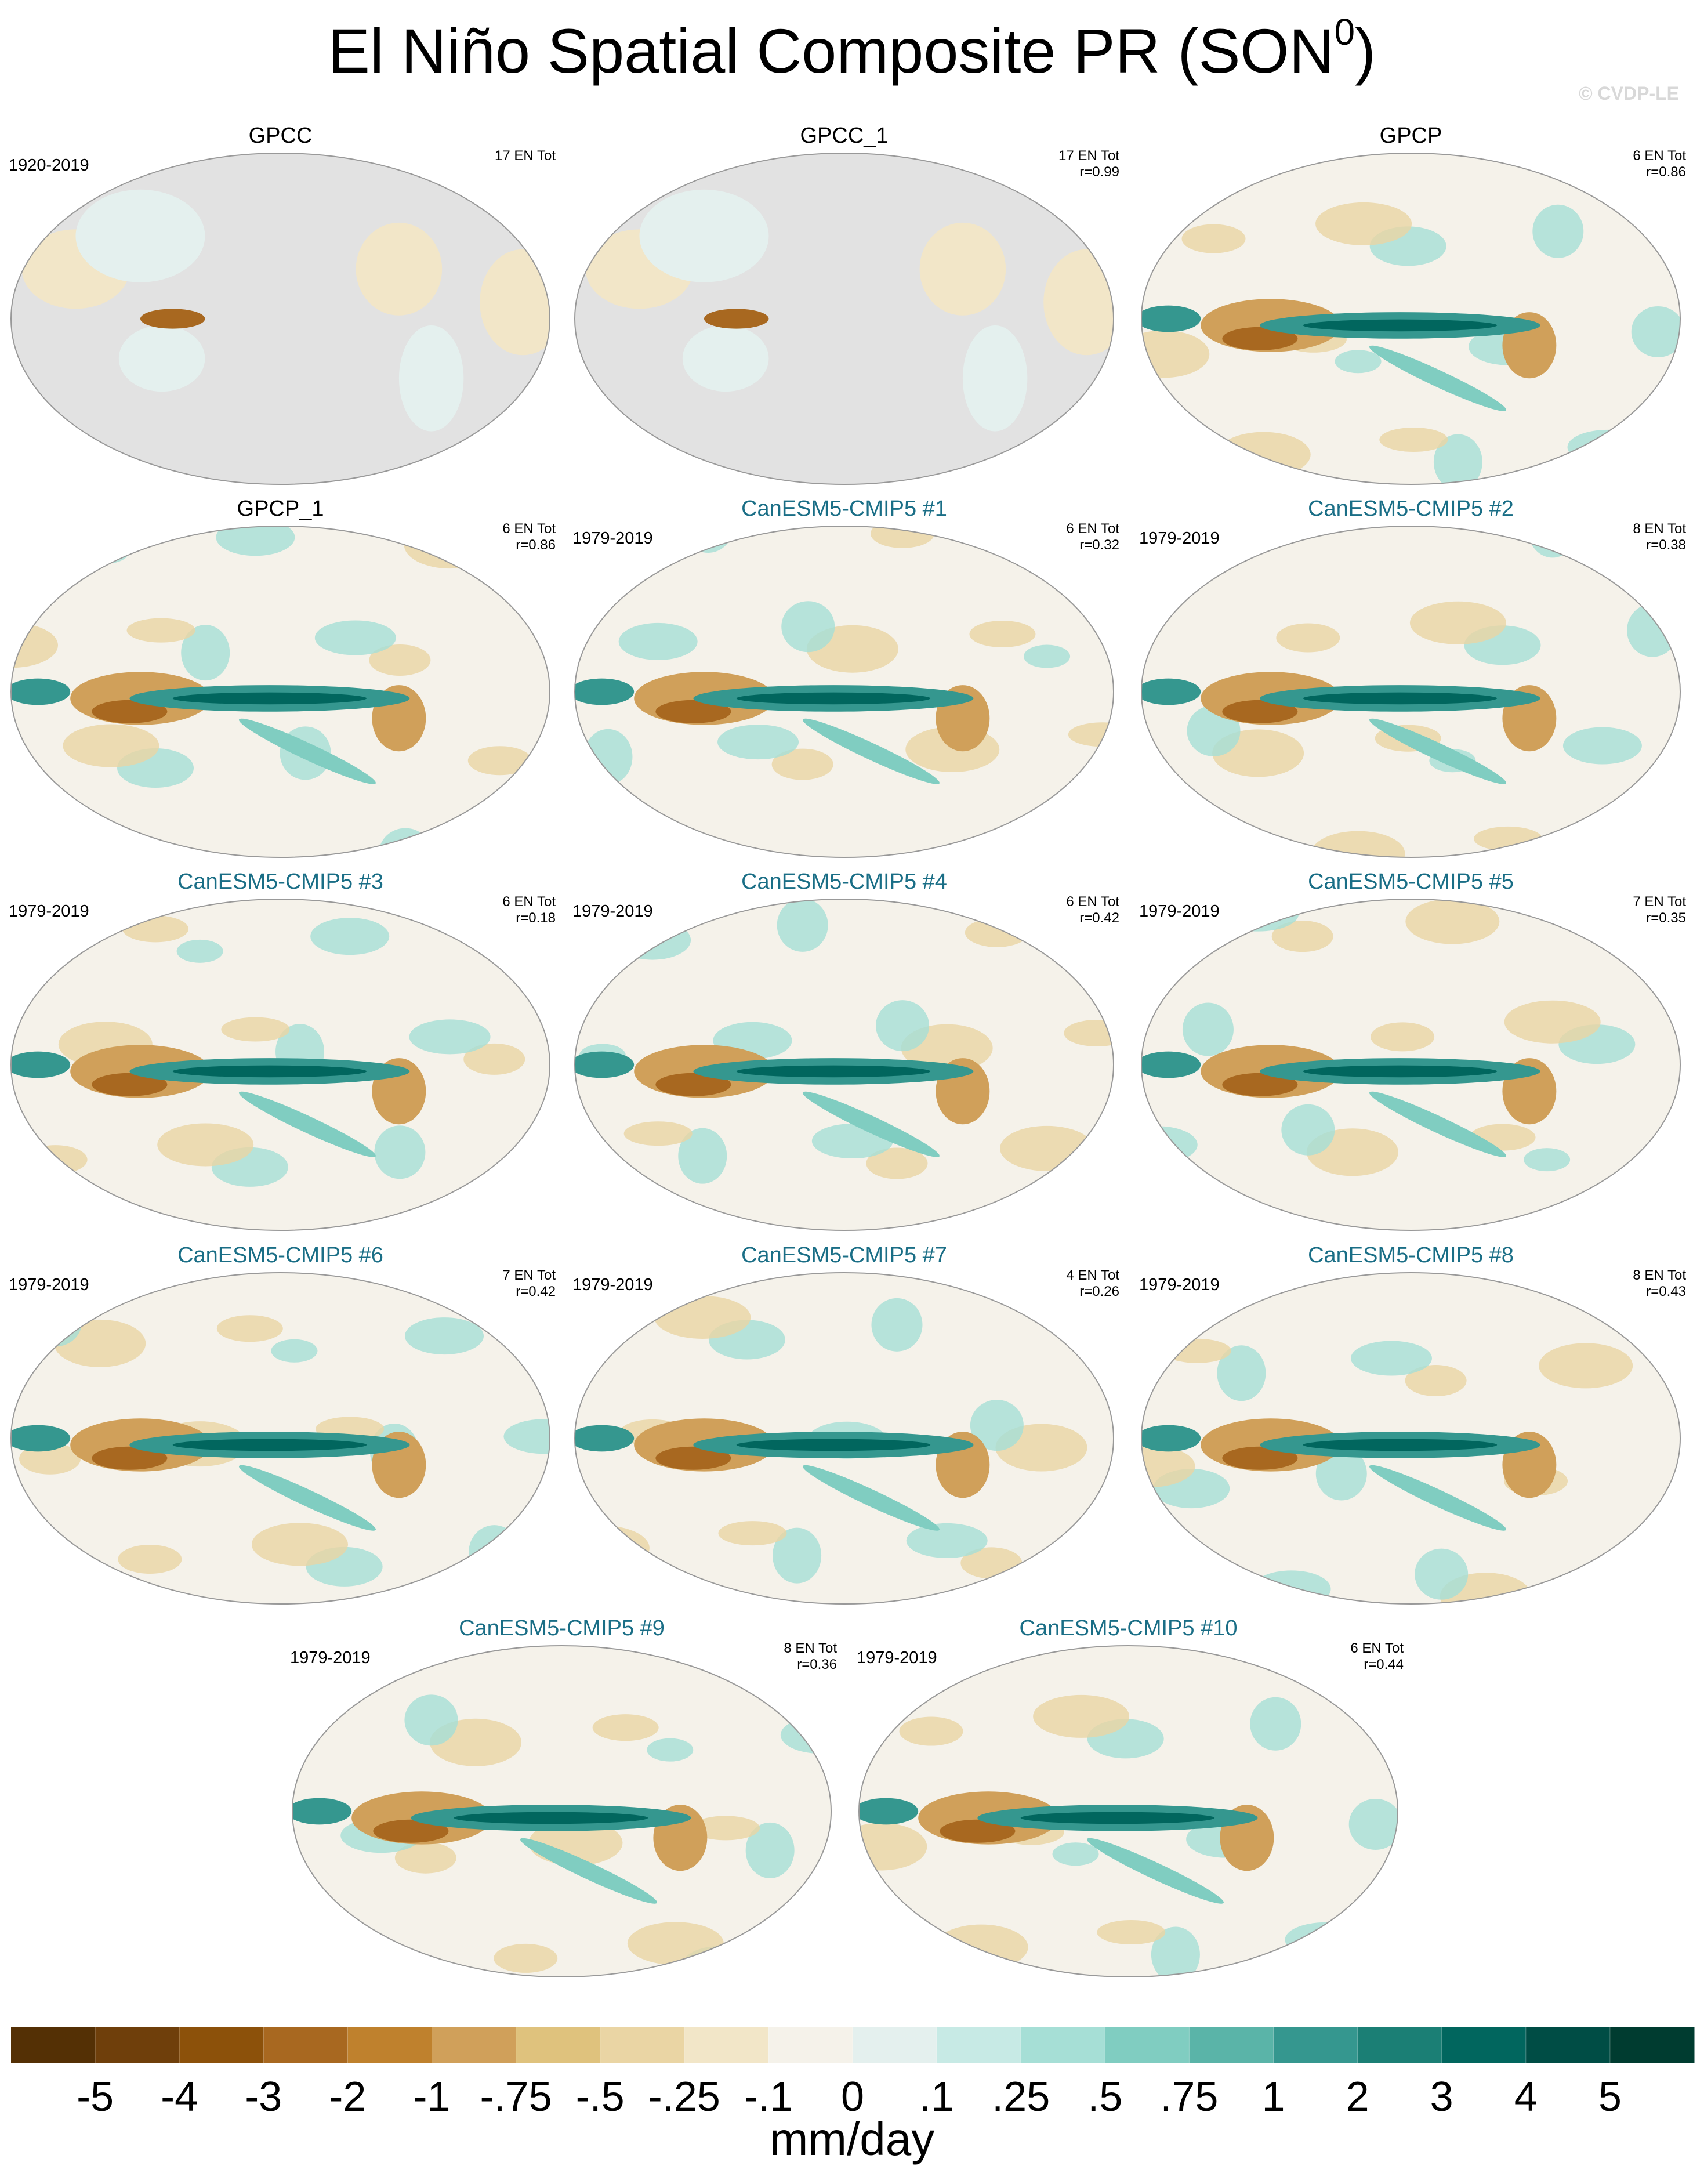  What do you see at coordinates (844, 882) in the screenshot?
I see `panel-title: CanESM5-CMIP5 #4` at bounding box center [844, 882].